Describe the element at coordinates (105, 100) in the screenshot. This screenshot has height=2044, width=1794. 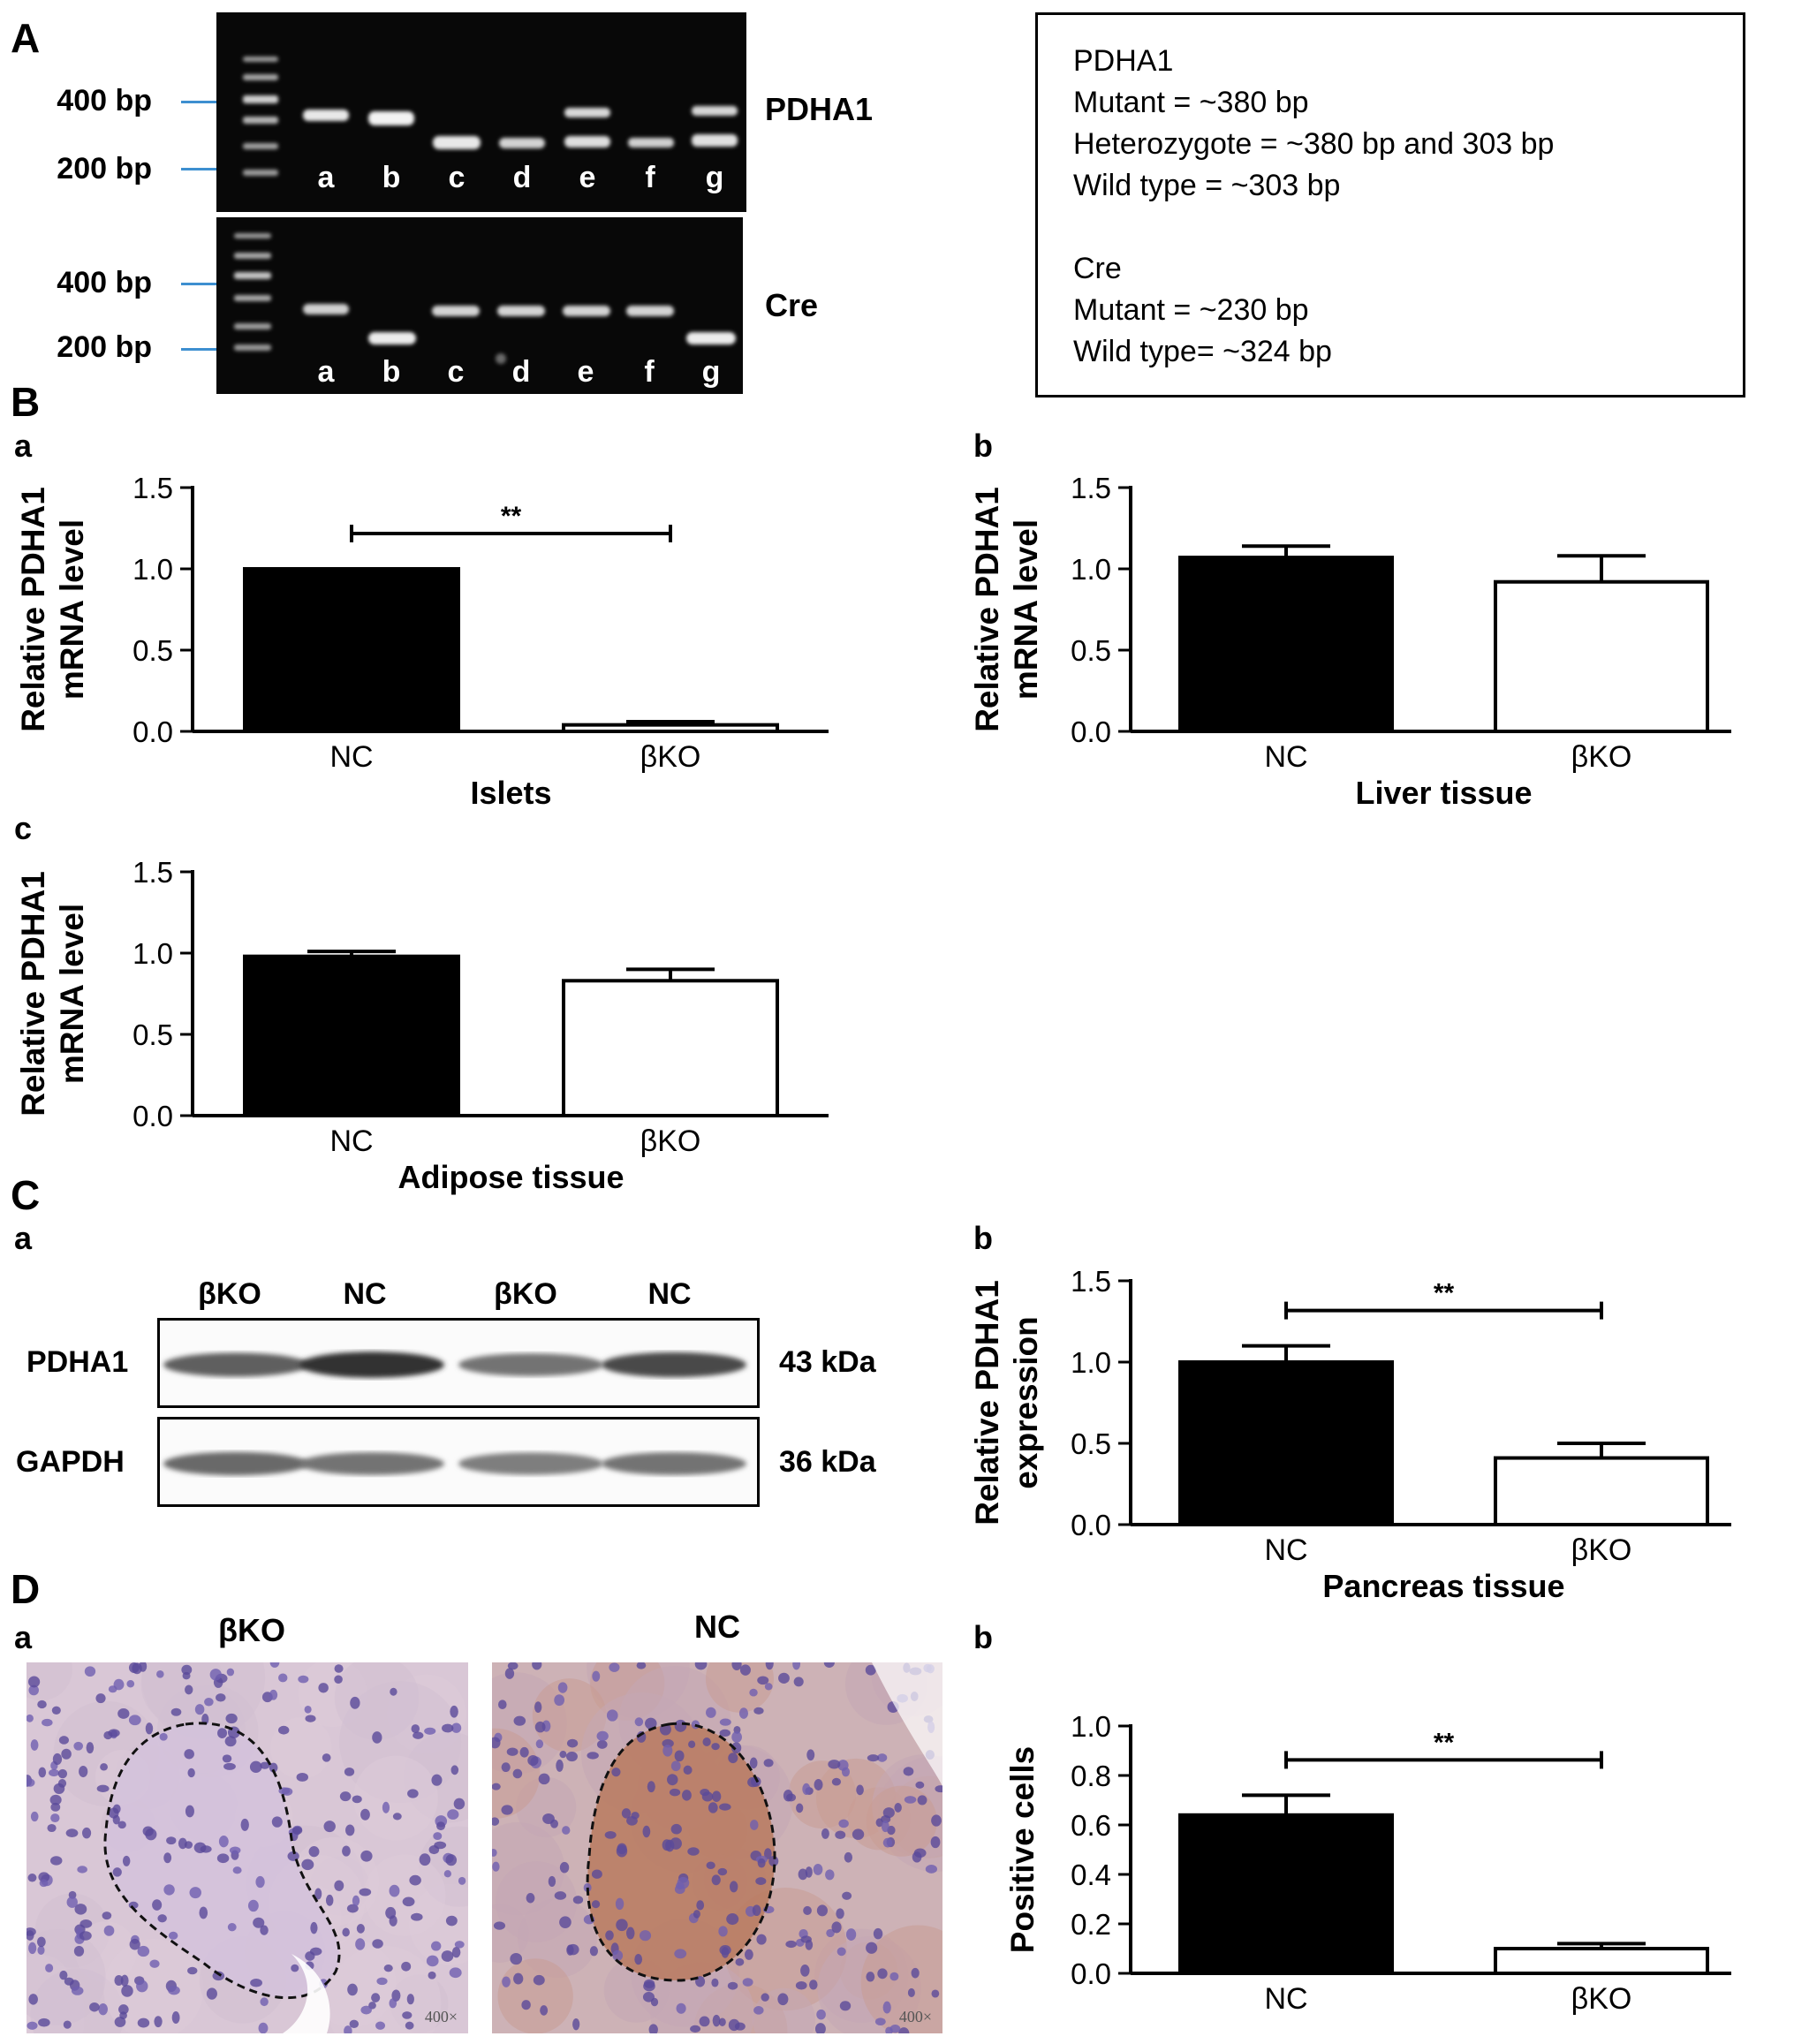
I see `pdha1-marker-400: 400 bp` at that location.